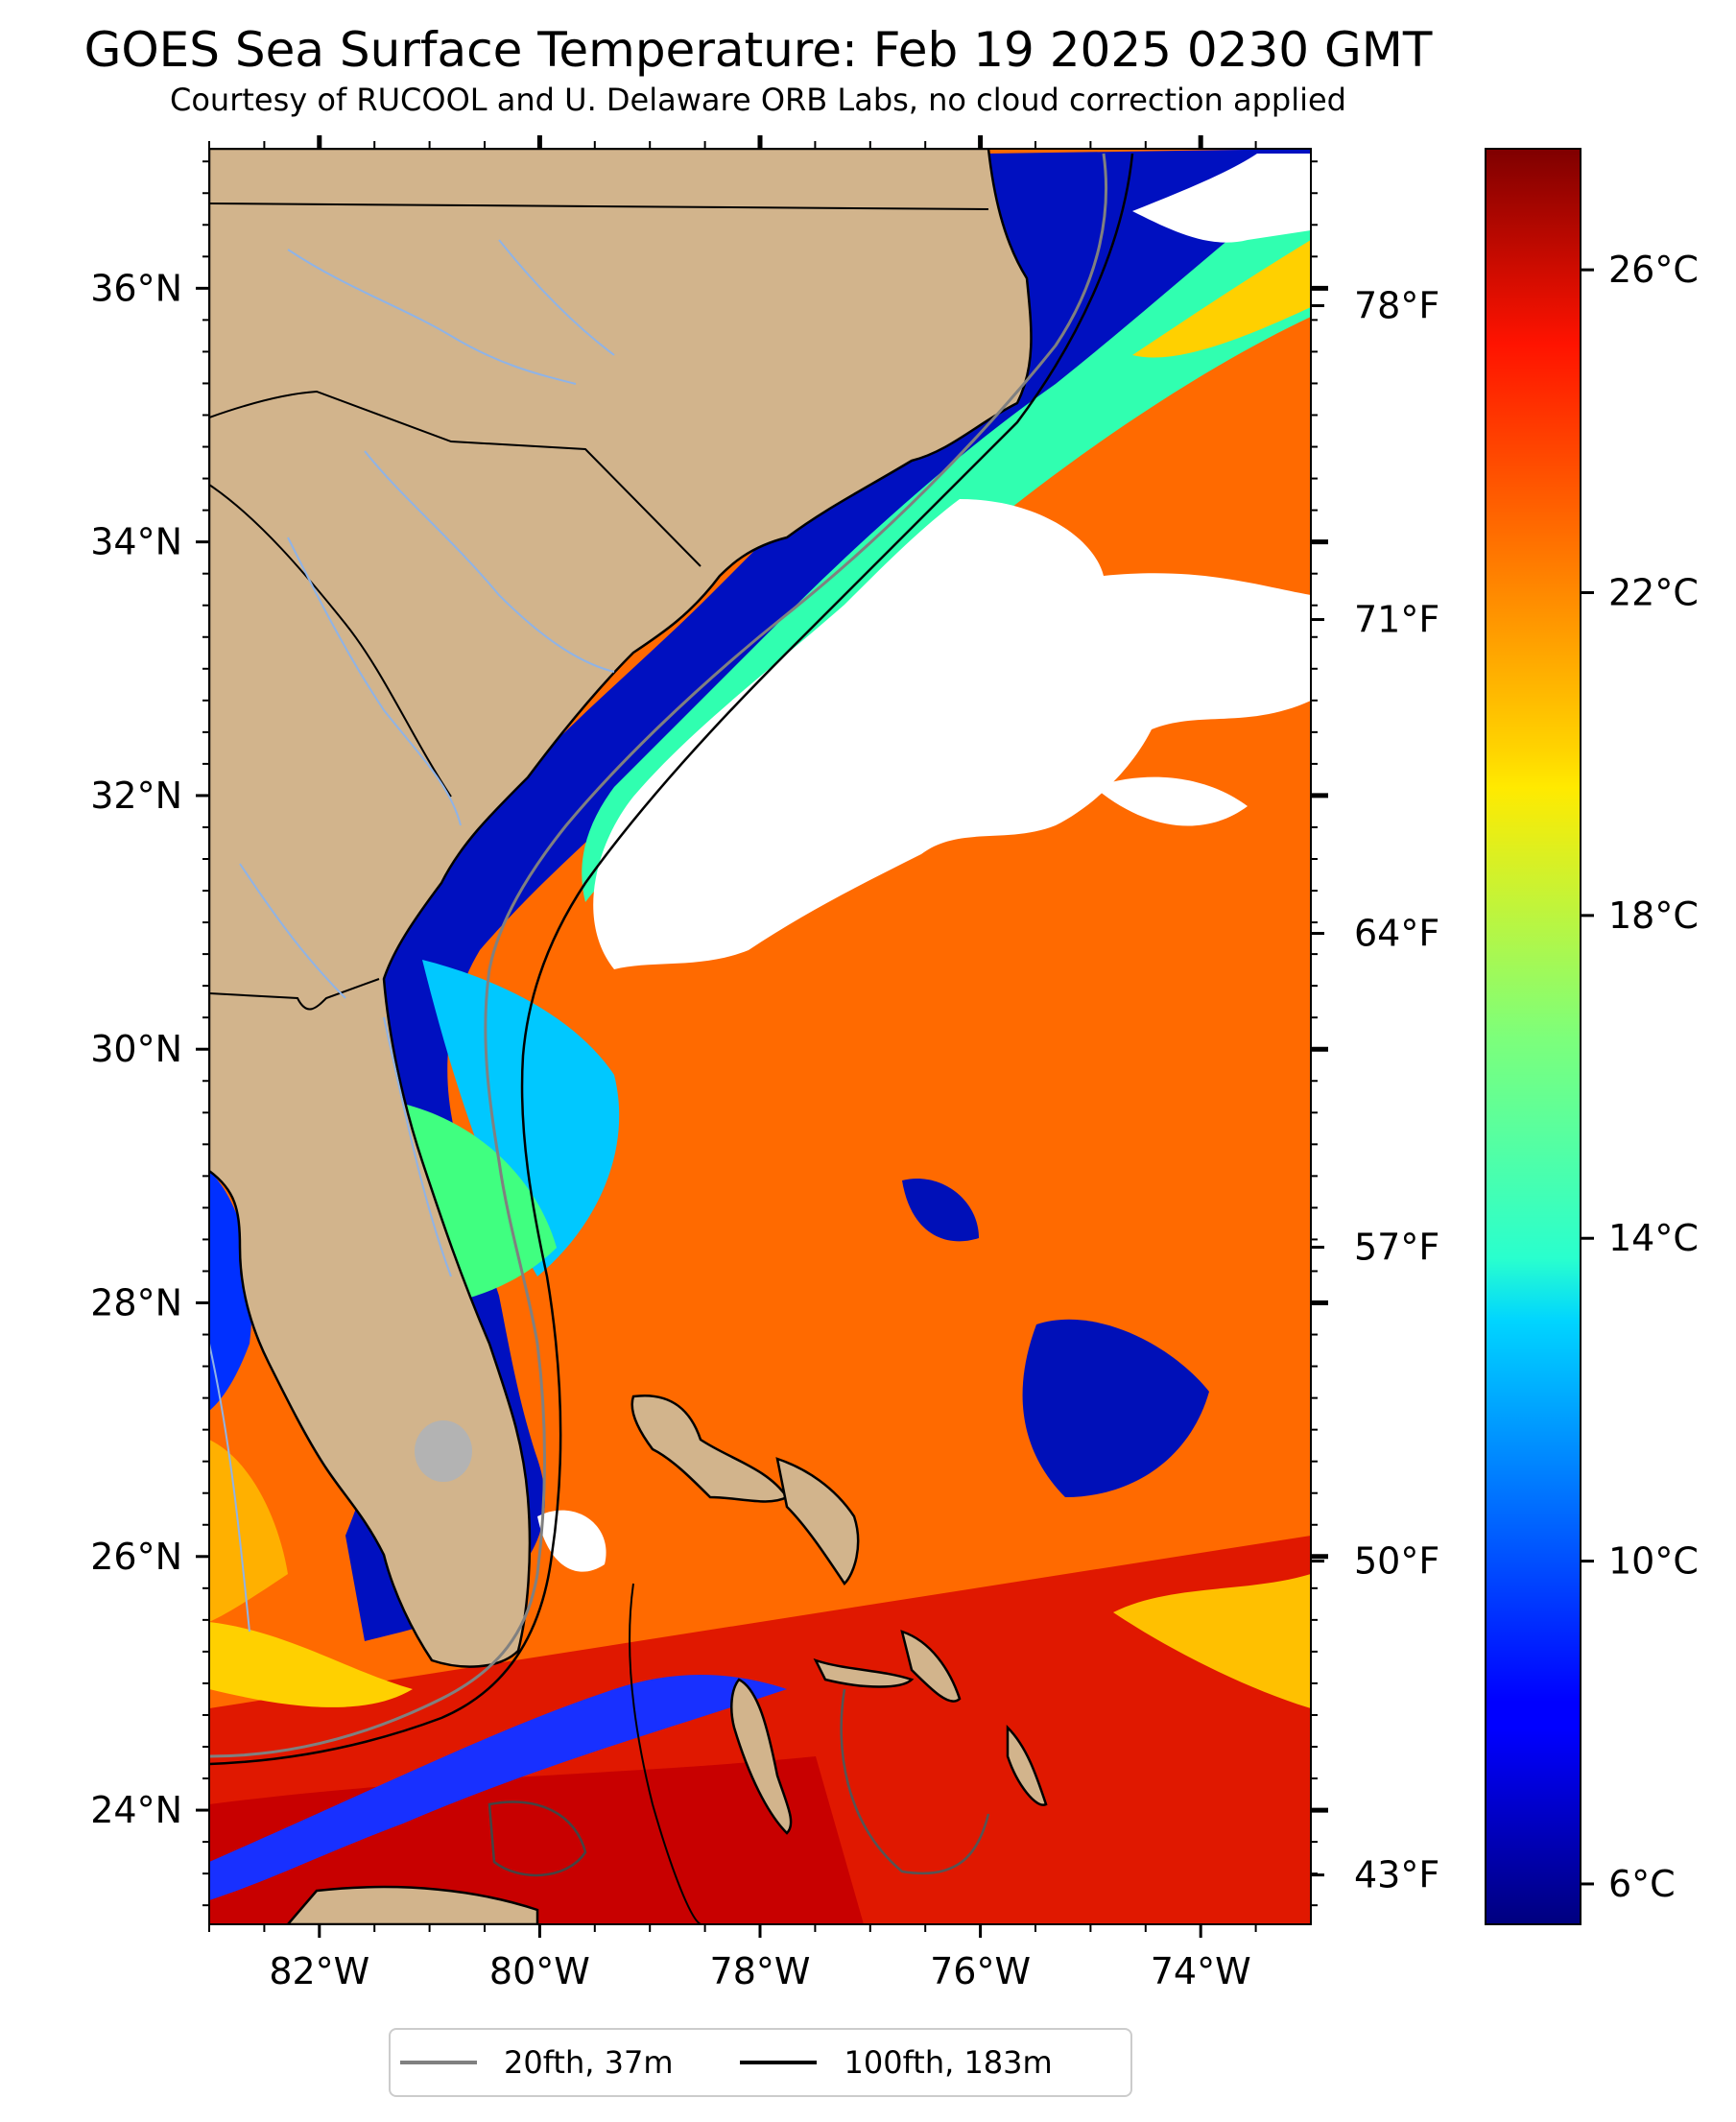 This screenshot has height=2122, width=1736. I want to click on f-tick-label: 43°F, so click(1396, 1875).